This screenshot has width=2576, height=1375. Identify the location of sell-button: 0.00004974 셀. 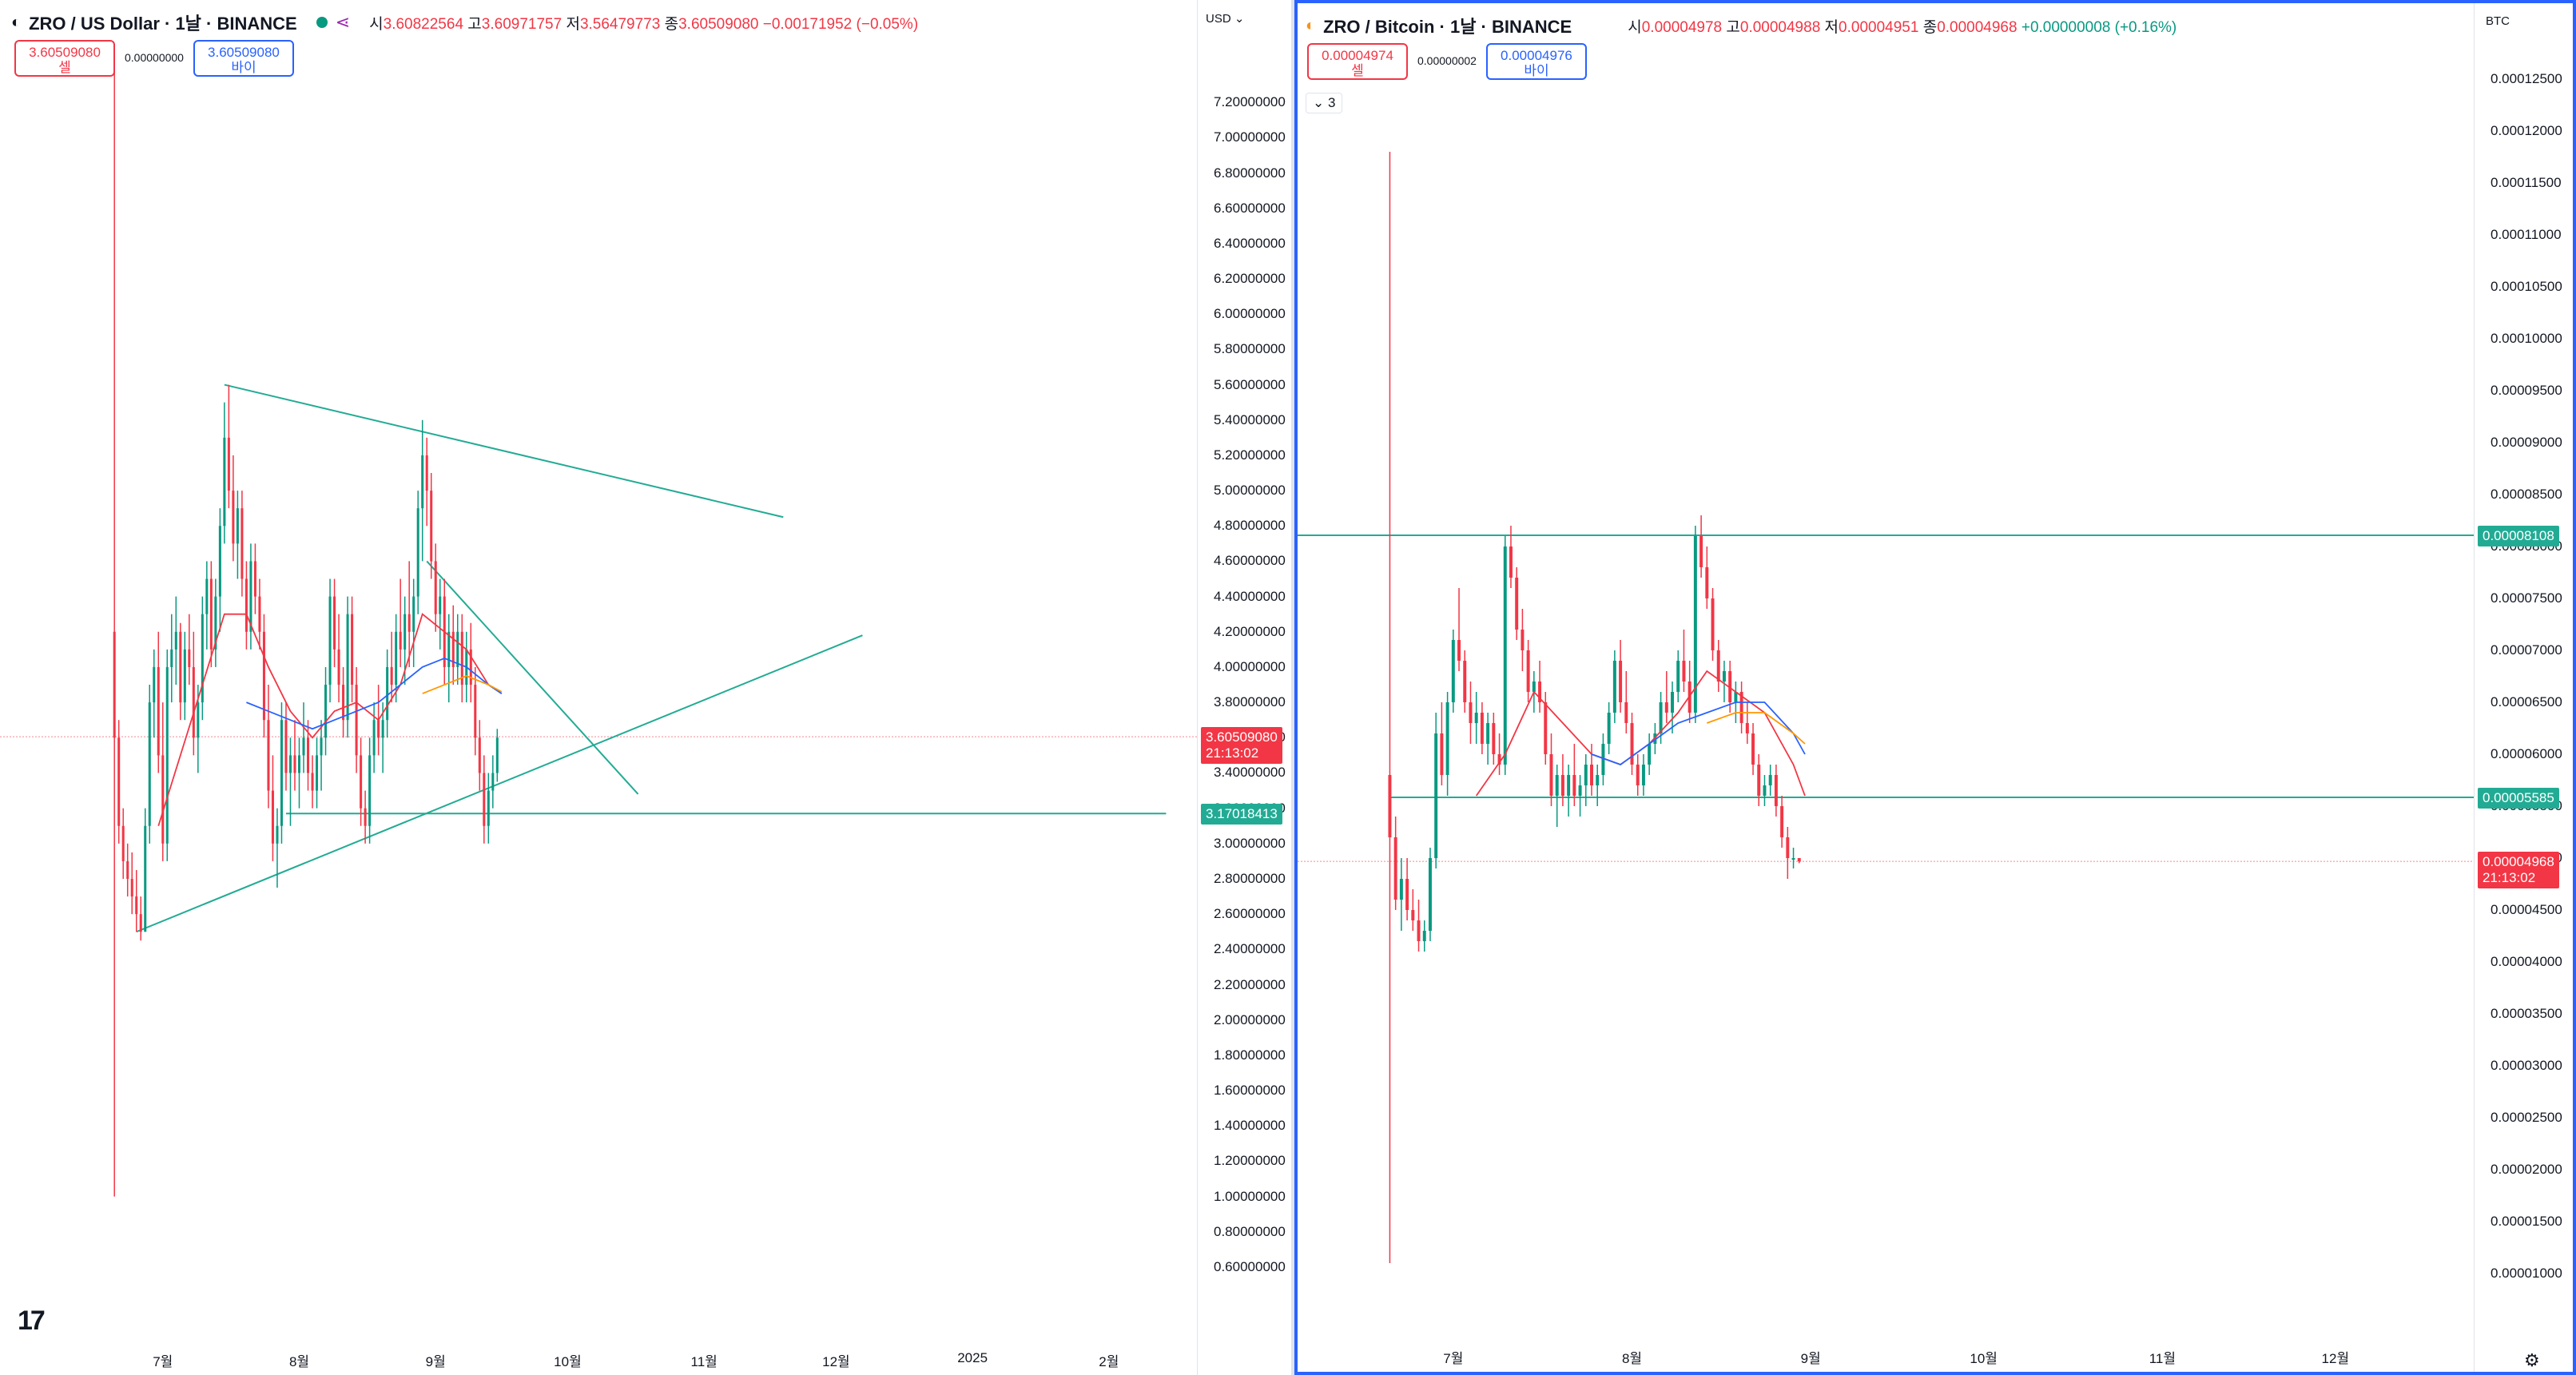
(1357, 61).